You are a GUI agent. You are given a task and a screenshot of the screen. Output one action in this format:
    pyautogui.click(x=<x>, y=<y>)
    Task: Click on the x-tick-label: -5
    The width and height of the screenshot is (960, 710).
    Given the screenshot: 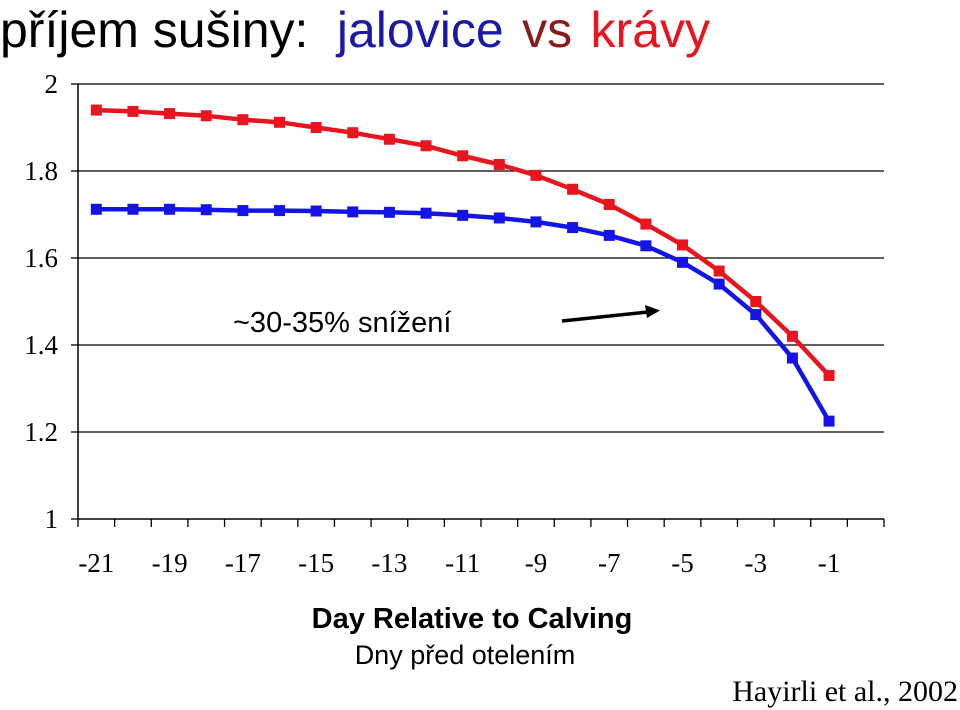 What is the action you would take?
    pyautogui.click(x=682, y=563)
    